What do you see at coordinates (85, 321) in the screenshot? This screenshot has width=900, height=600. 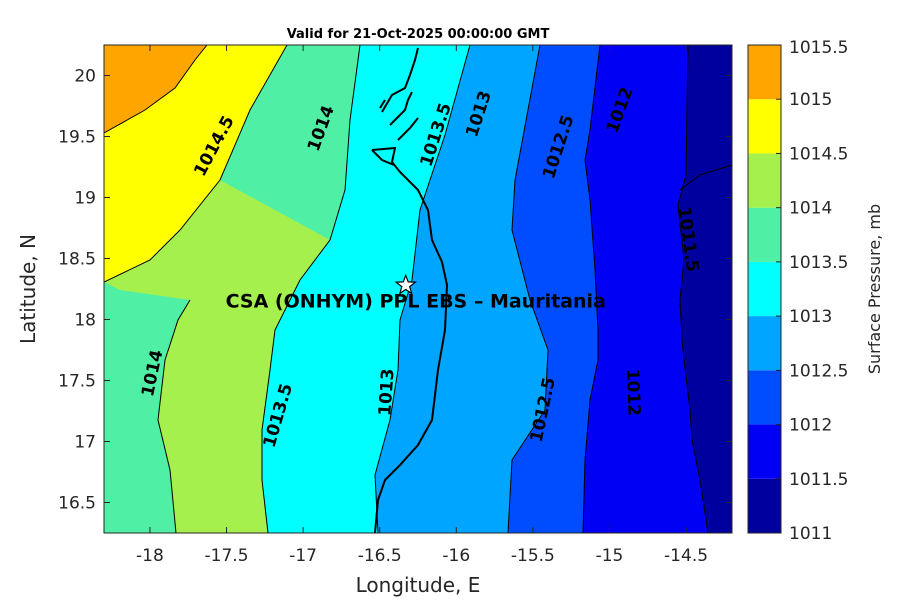 I see `y-tick-label: 18` at bounding box center [85, 321].